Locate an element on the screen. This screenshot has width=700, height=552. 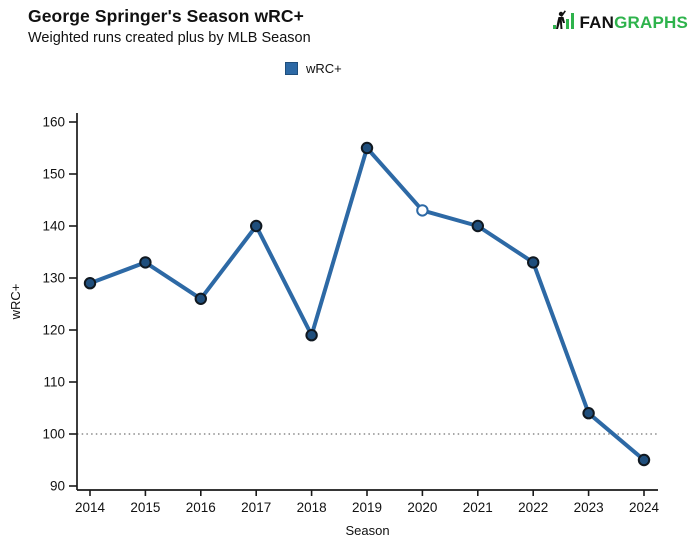
fangraphs-logo: FAN GRAPHS is located at coordinates (620, 22).